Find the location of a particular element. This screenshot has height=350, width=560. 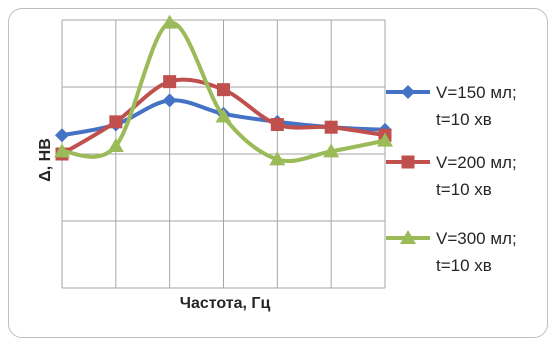

legend-label-line1: V=150 мл; is located at coordinates (476, 92).